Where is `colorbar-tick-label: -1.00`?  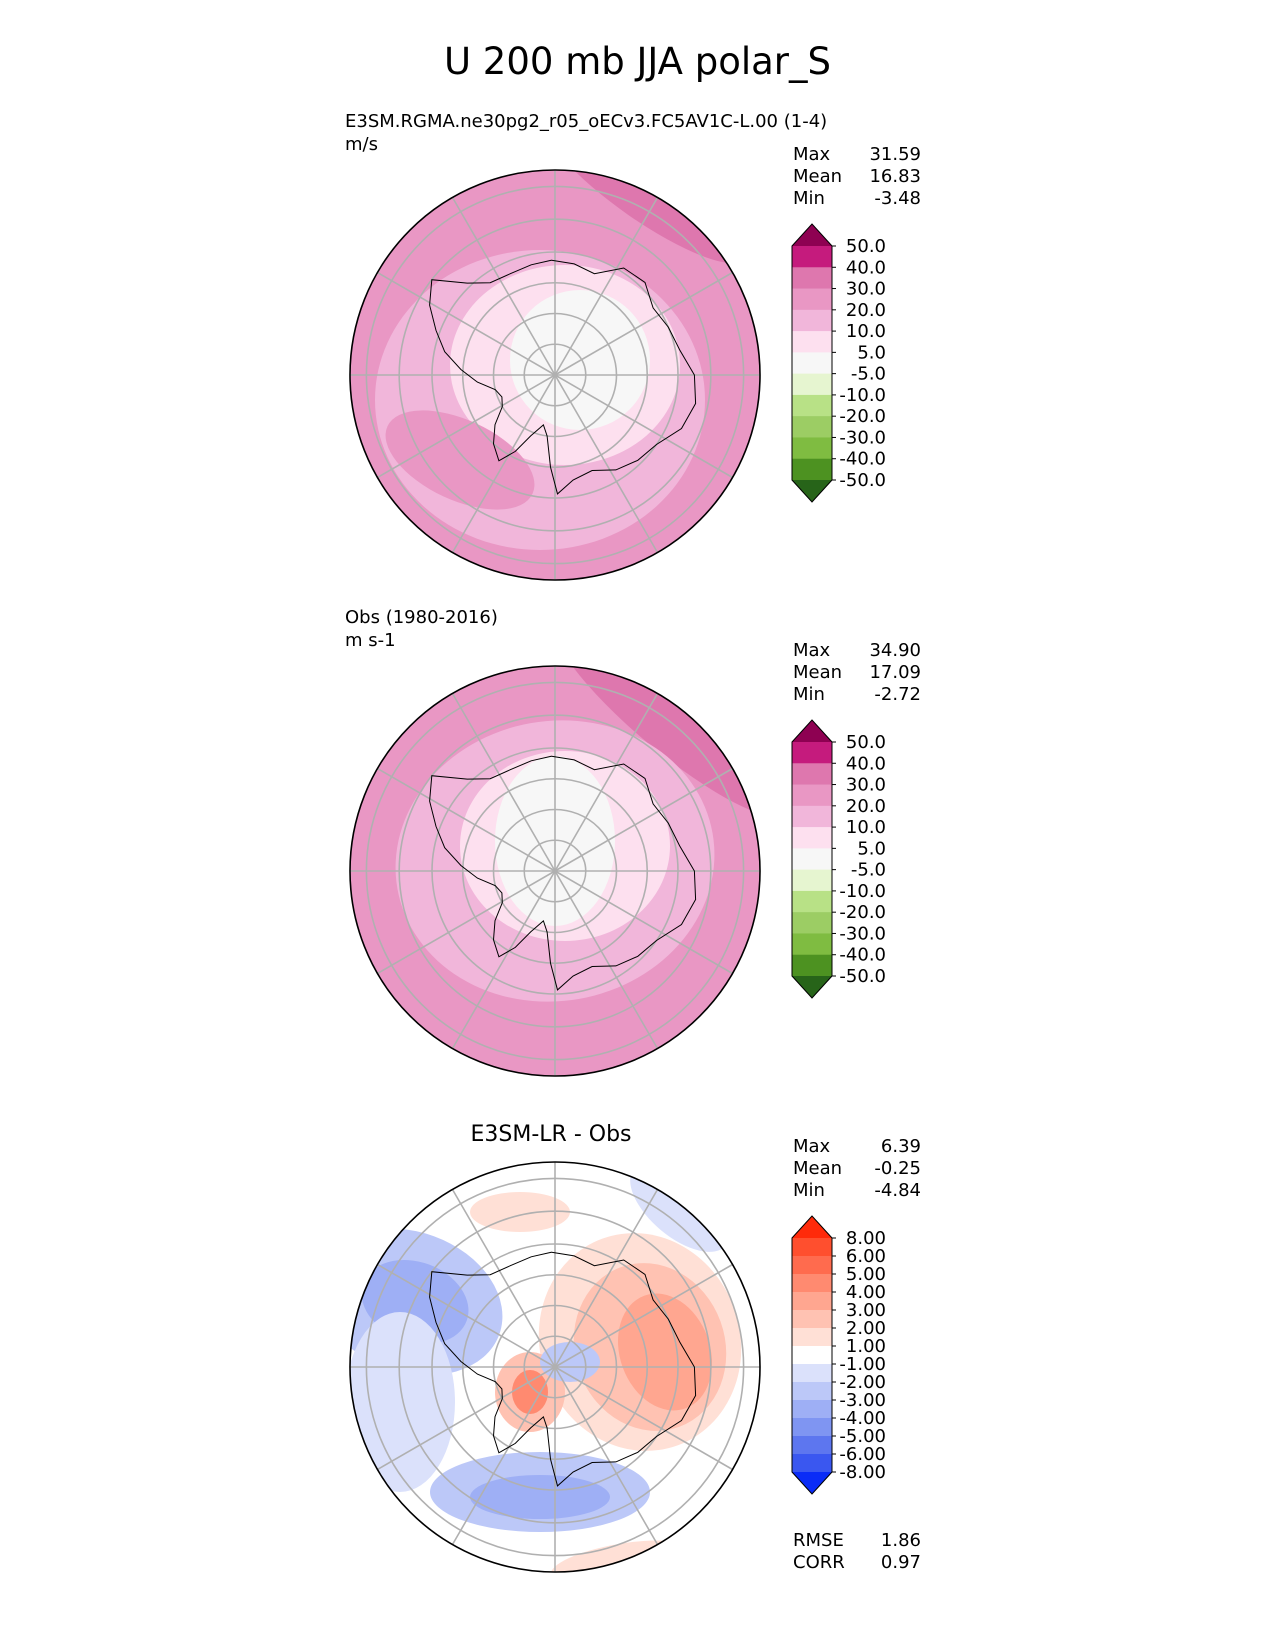 colorbar-tick-label: -1.00 is located at coordinates (862, 1364).